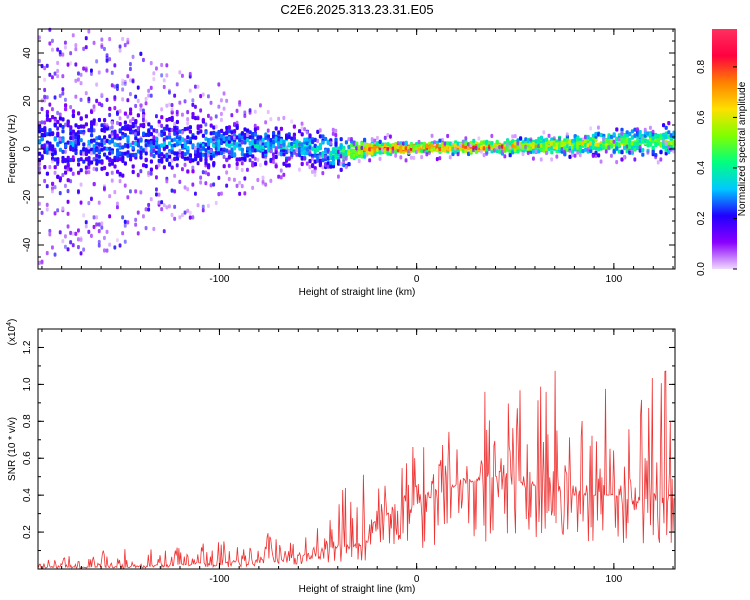  Describe the element at coordinates (701, 67) in the screenshot. I see `colorbar-tick-label: 0.8` at that location.